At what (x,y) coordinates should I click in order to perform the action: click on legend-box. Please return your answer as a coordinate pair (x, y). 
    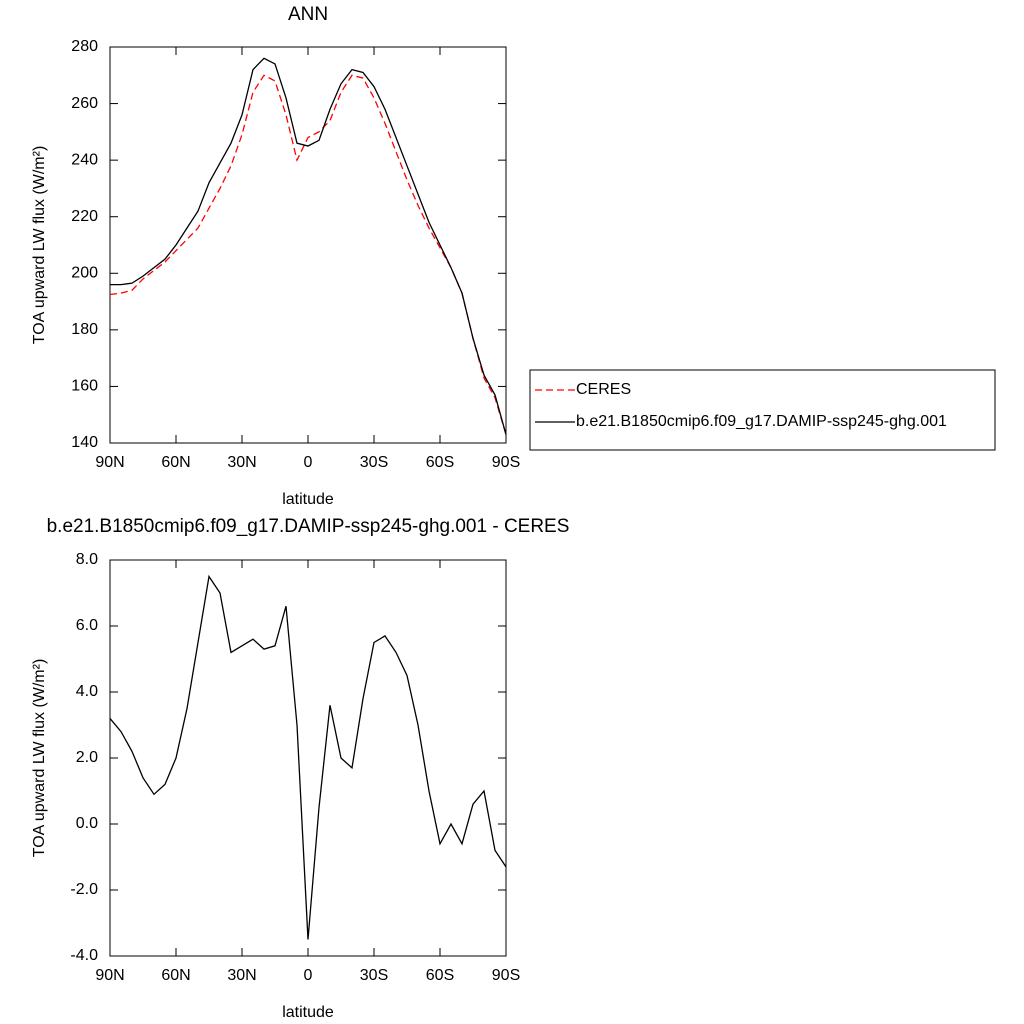
    Looking at the image, I should click on (762, 410).